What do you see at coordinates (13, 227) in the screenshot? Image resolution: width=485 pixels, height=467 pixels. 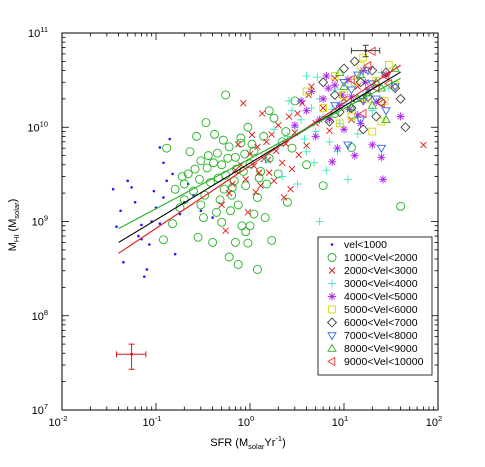 I see `y-axis-title-mid: (M` at bounding box center [13, 227].